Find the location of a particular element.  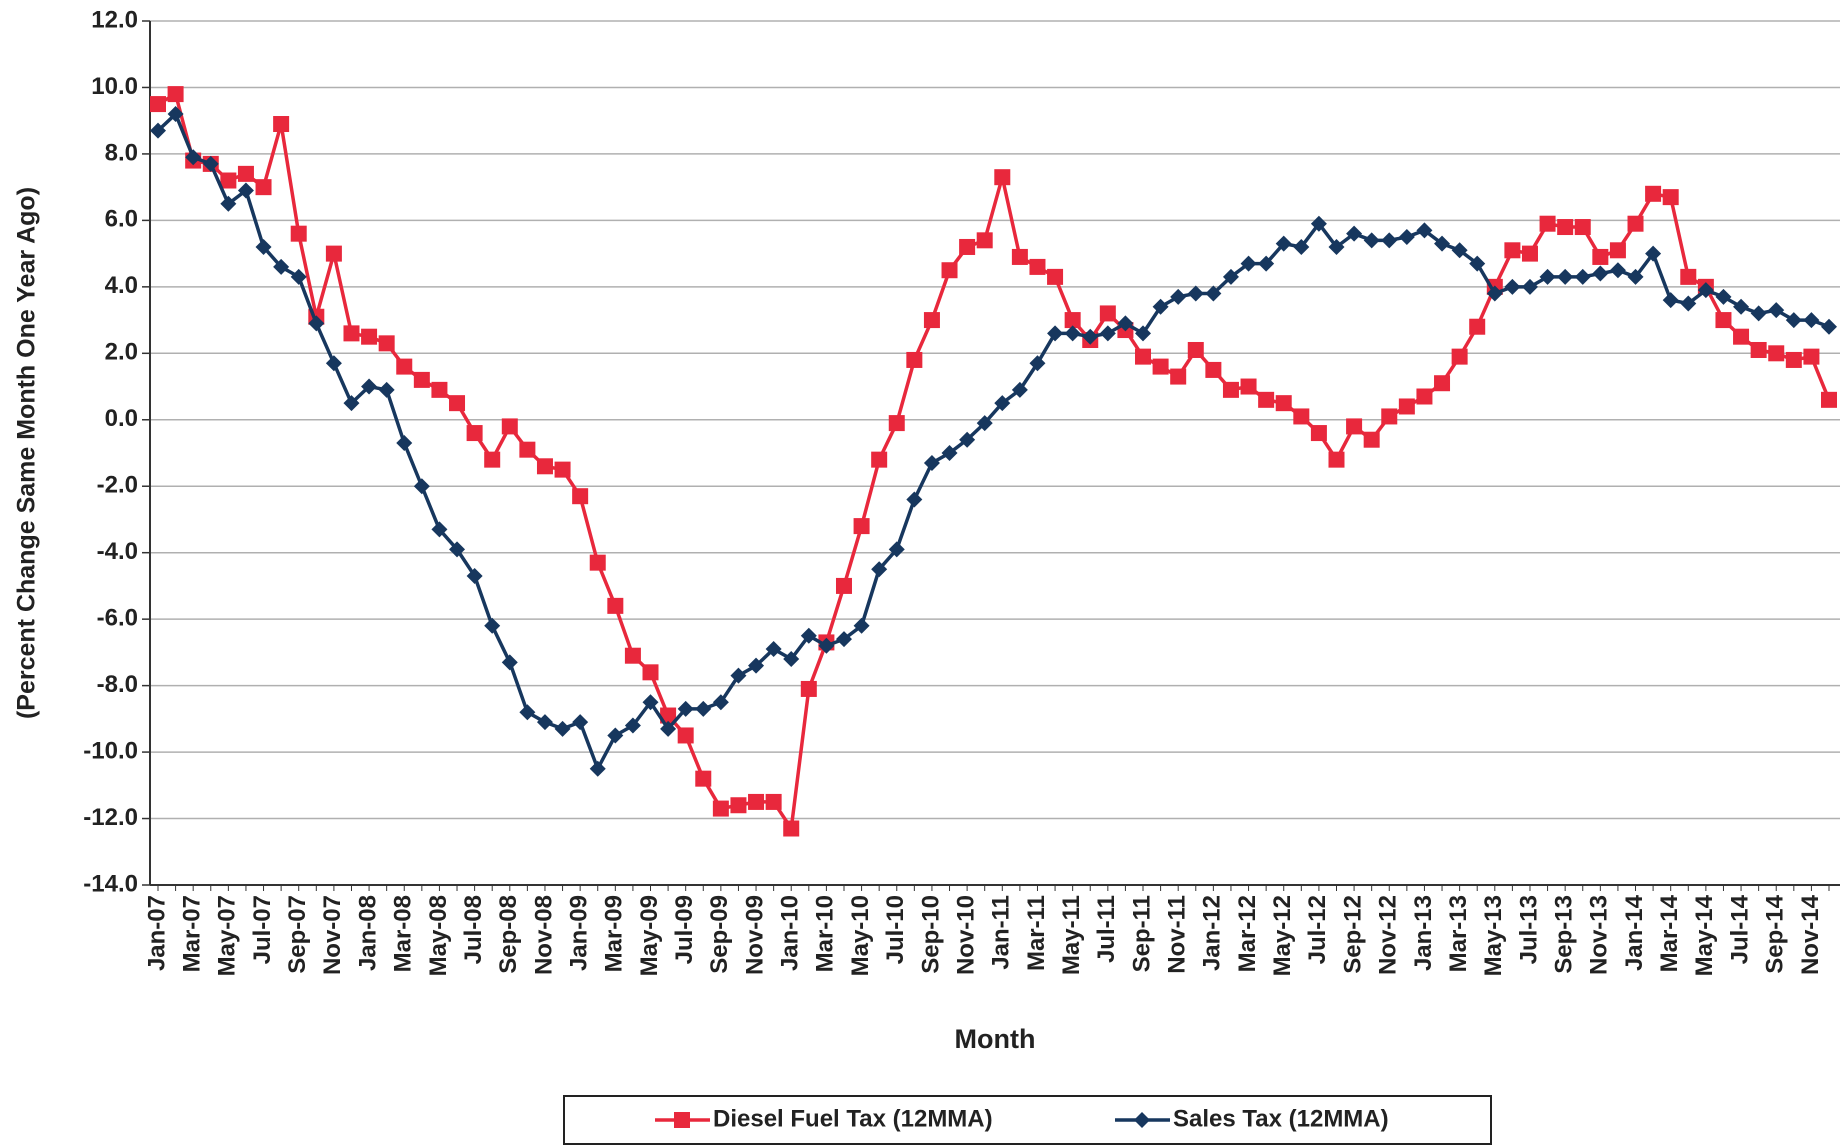

x-tick-label: Mar-11 is located at coordinates (1036, 933).